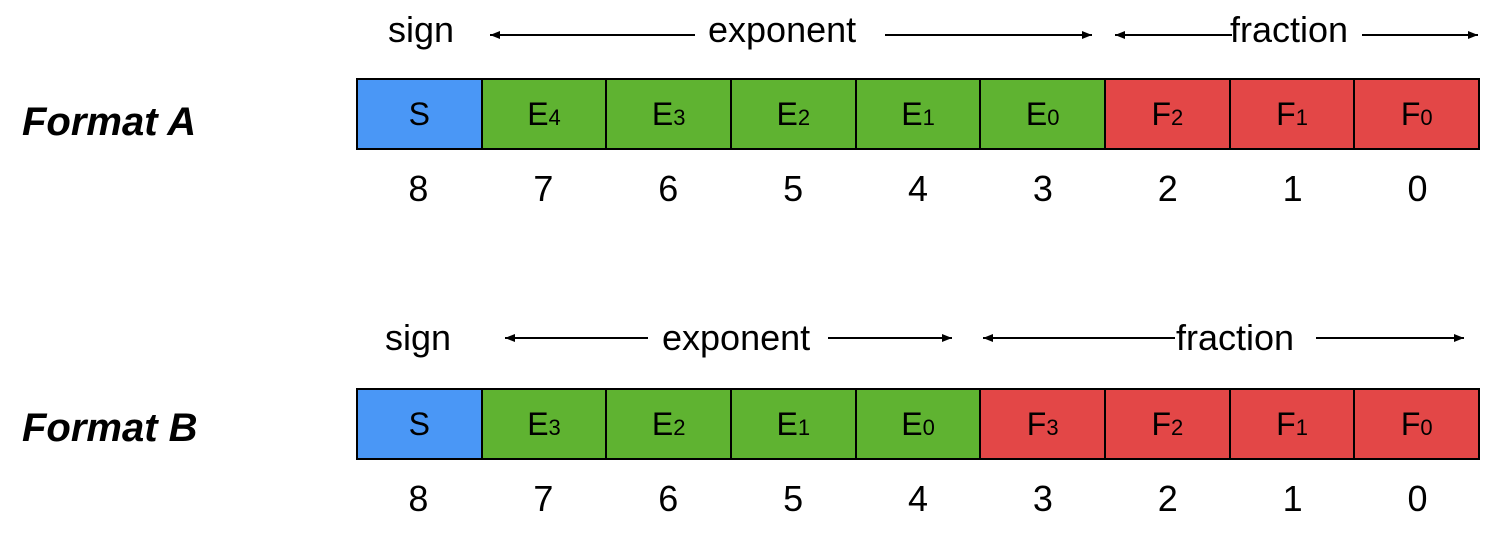 This screenshot has width=1512, height=536. Describe the element at coordinates (1167, 498) in the screenshot. I see `format-b-bit-position-2: 2` at that location.